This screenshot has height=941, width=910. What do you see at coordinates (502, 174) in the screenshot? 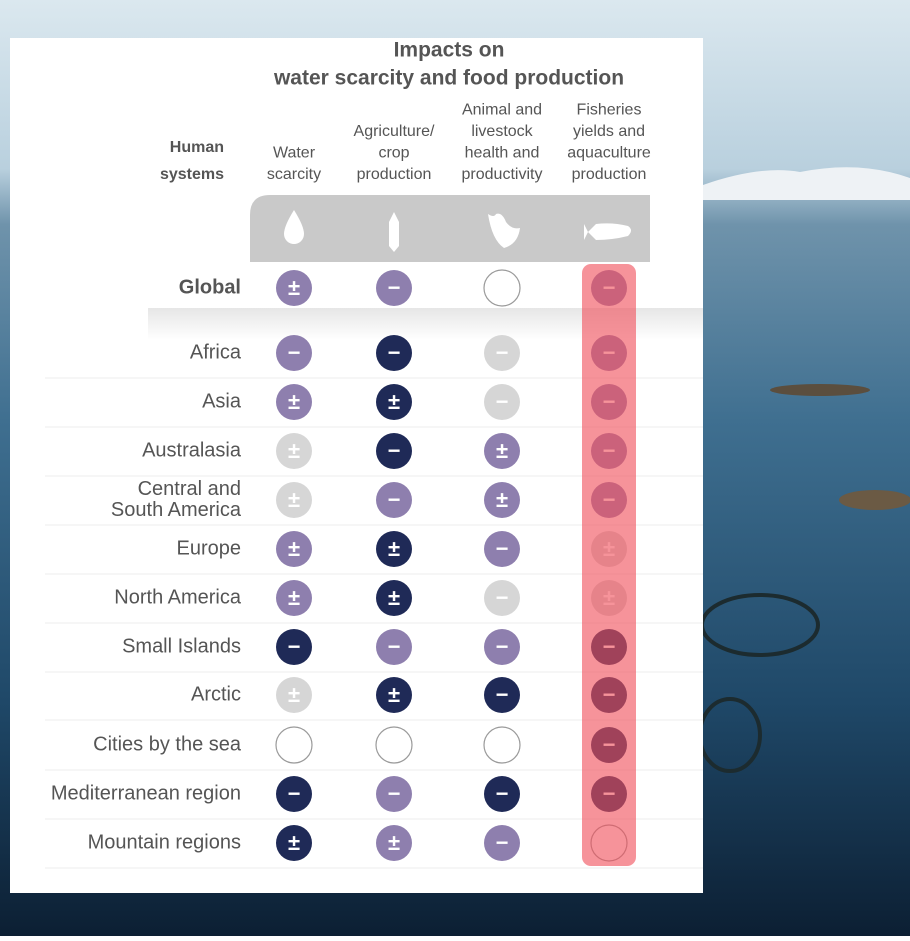
I see `column-header: productivity` at bounding box center [502, 174].